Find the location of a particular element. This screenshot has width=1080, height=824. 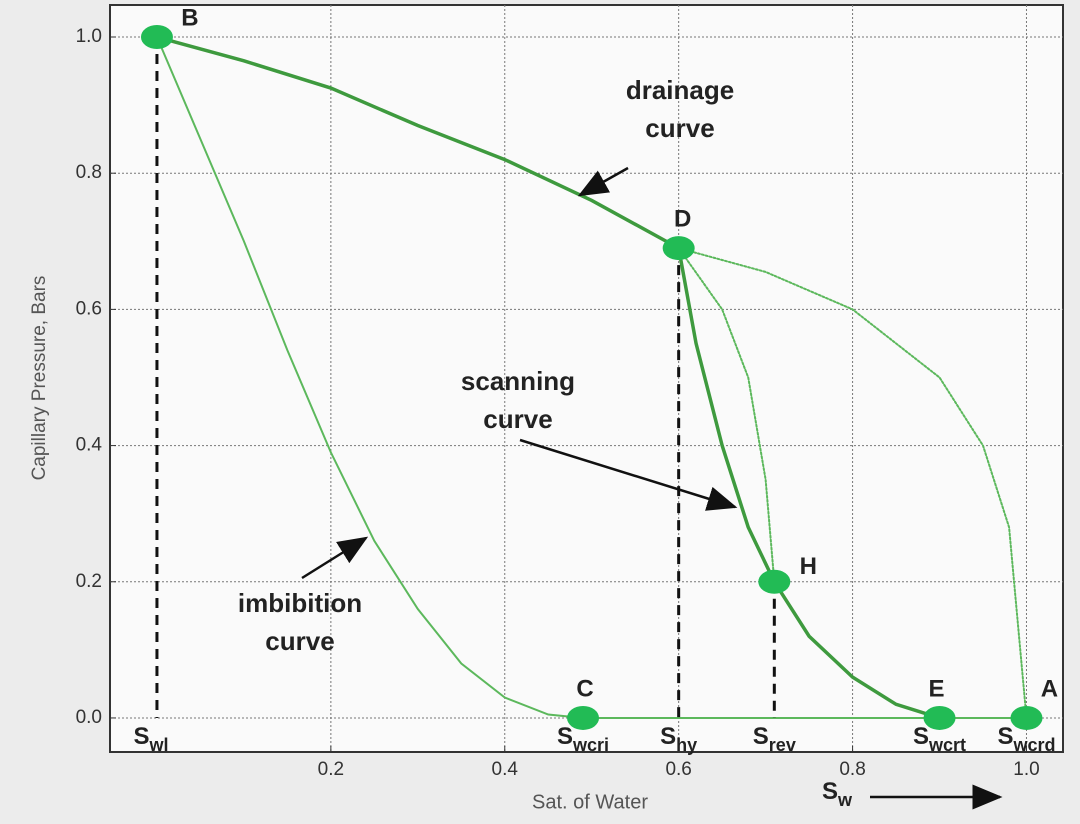

annotation: scanning is located at coordinates (518, 381).